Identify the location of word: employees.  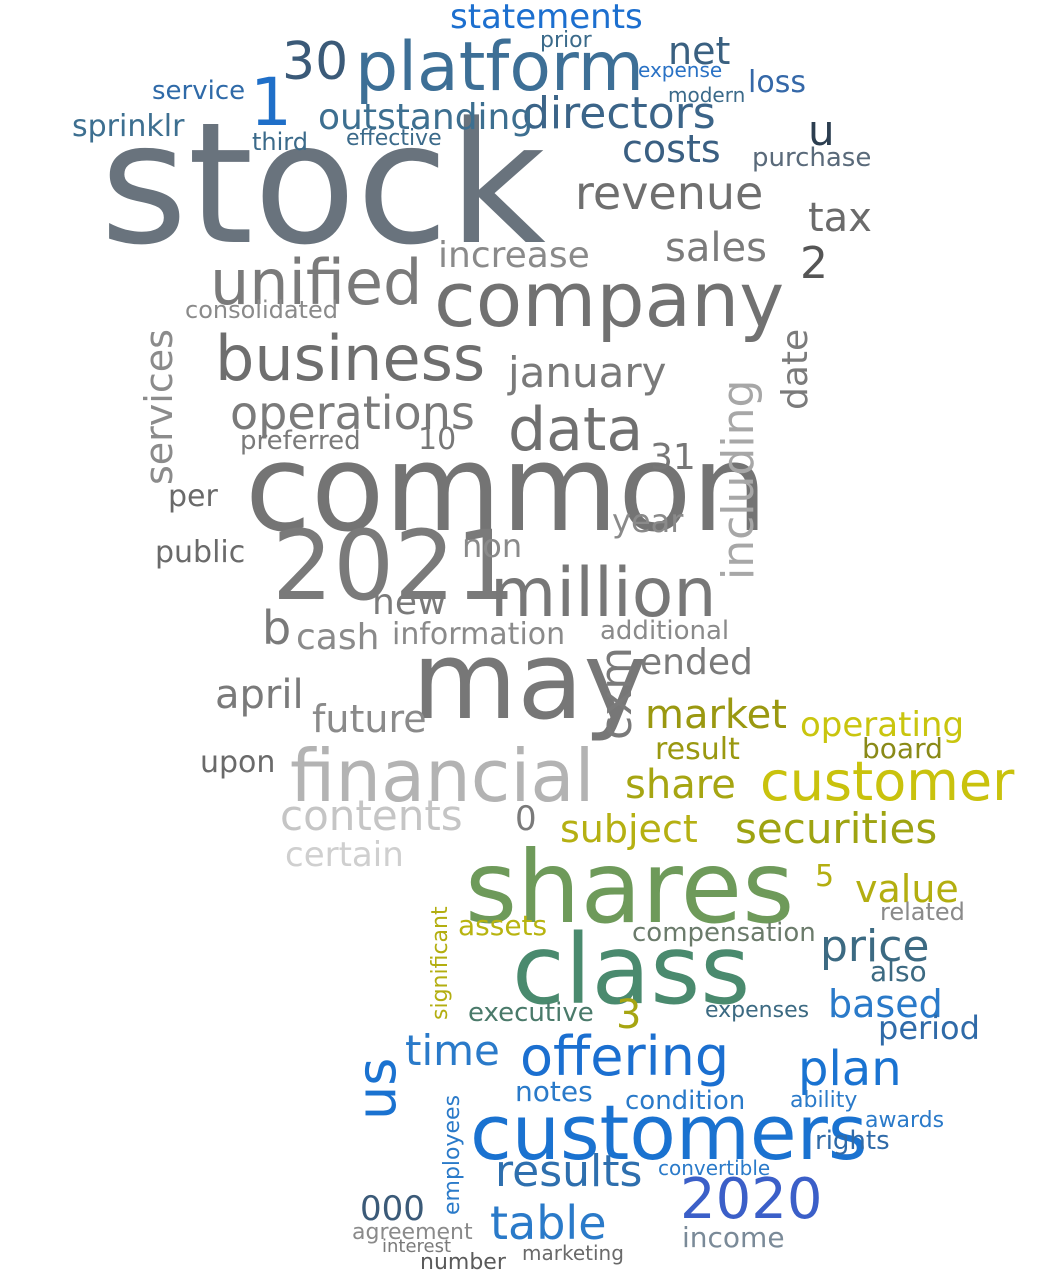
(452, 1154).